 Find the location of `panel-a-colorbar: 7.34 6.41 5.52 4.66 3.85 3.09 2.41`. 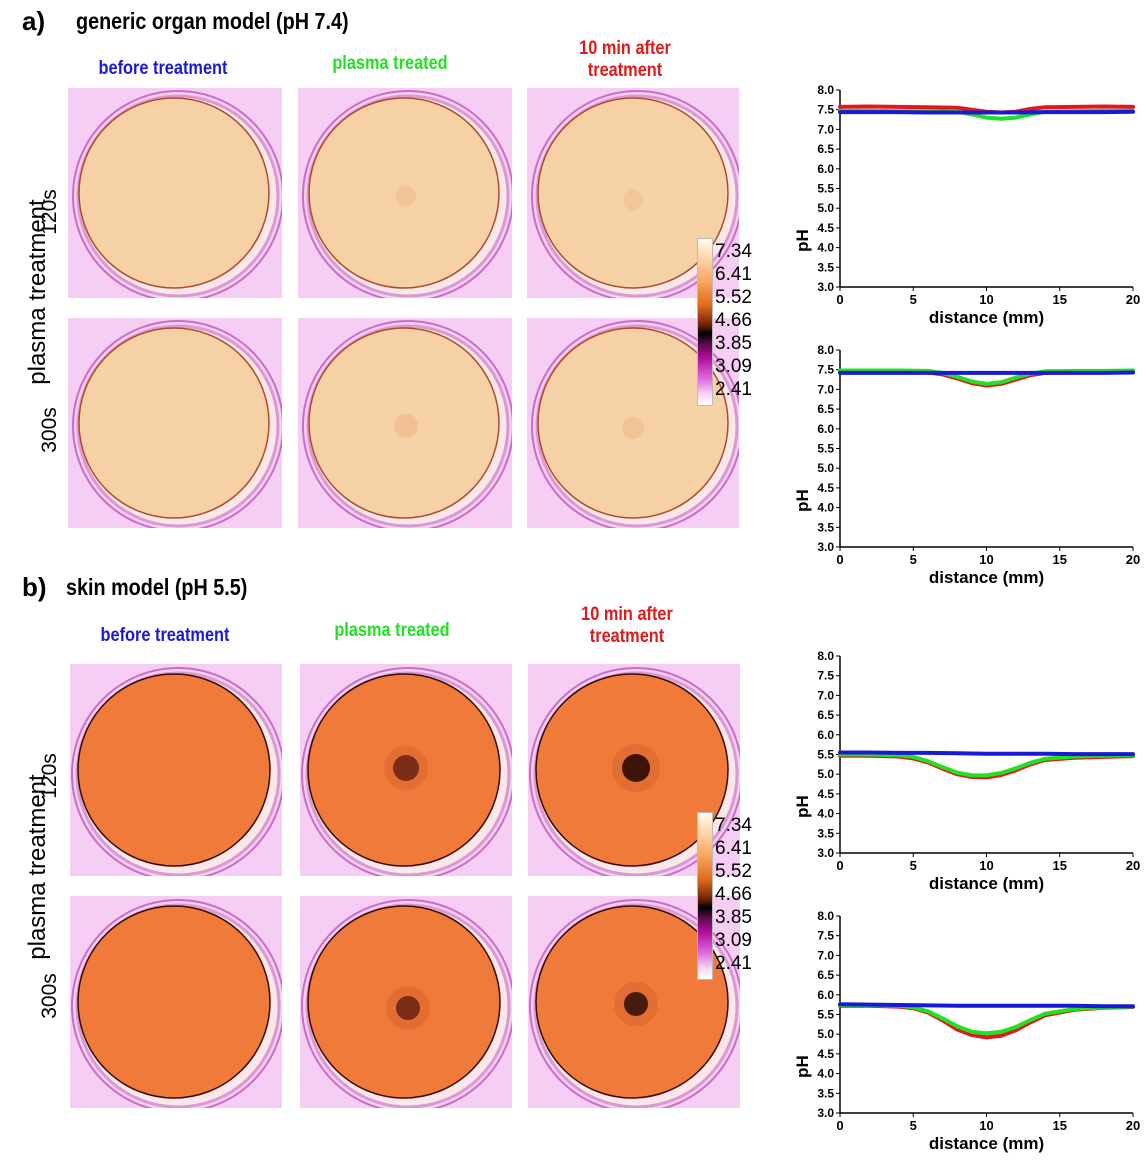

panel-a-colorbar: 7.34 6.41 5.52 4.66 3.85 3.09 2.41 is located at coordinates (742, 322).